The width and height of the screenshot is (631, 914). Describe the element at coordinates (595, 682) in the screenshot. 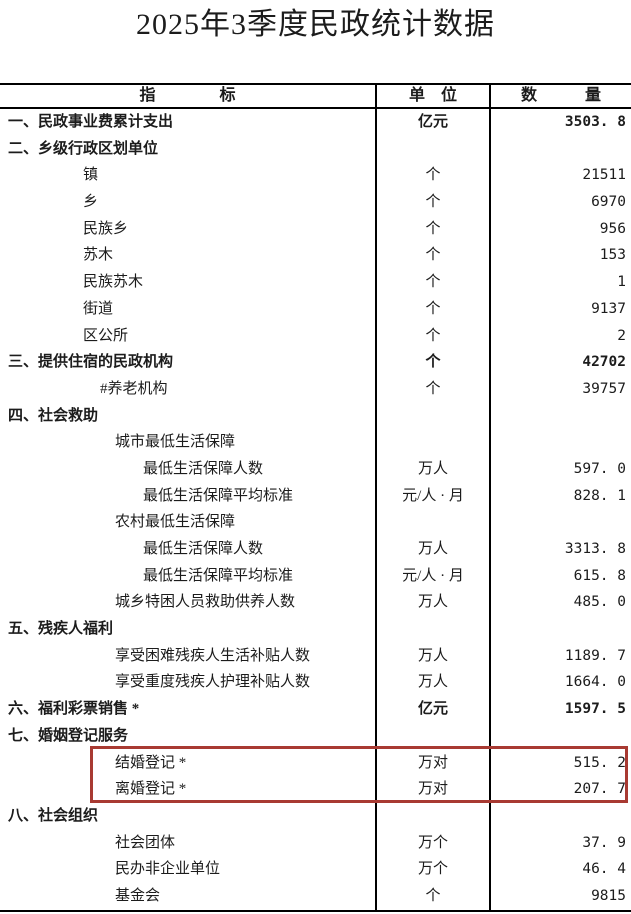

I see `row-value: 1664. 0` at that location.